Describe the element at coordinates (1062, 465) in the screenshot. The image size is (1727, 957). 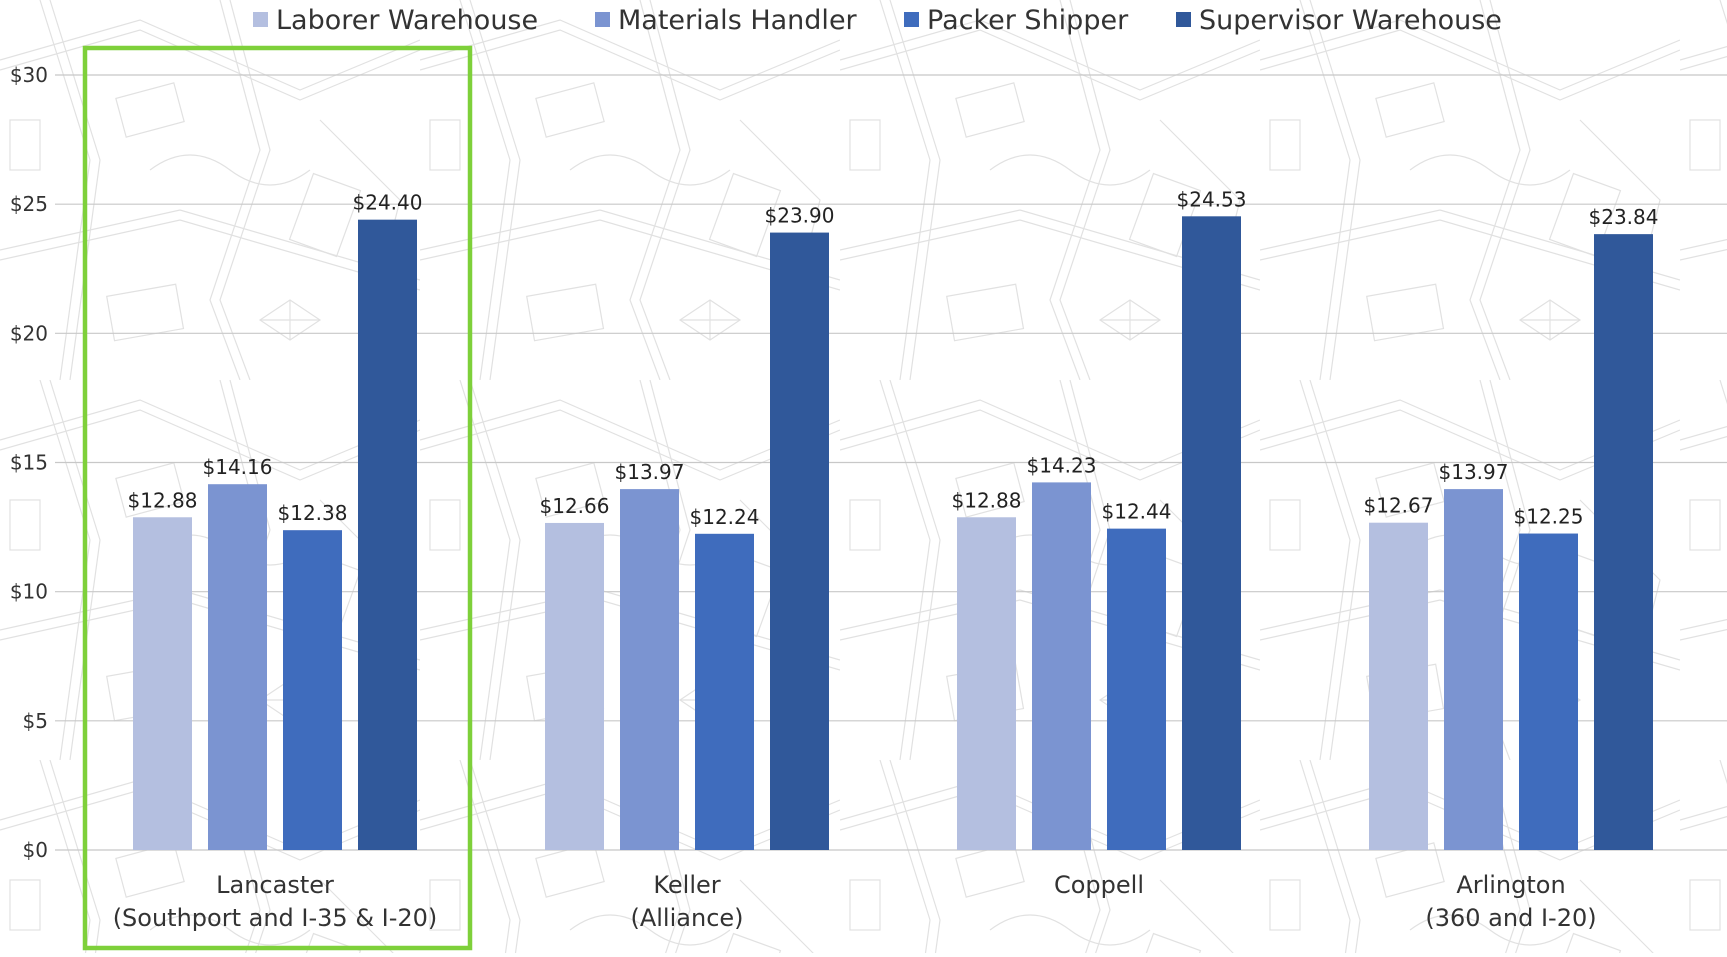
I see `data-label: $14.23` at that location.